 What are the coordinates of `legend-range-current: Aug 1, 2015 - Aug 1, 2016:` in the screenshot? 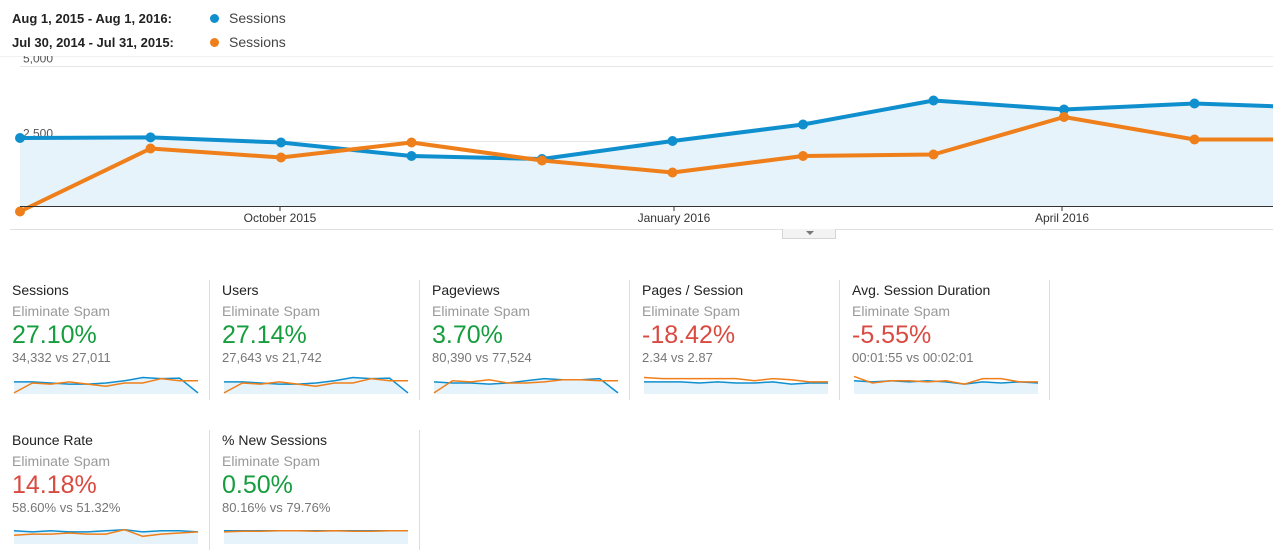 It's located at (92, 18).